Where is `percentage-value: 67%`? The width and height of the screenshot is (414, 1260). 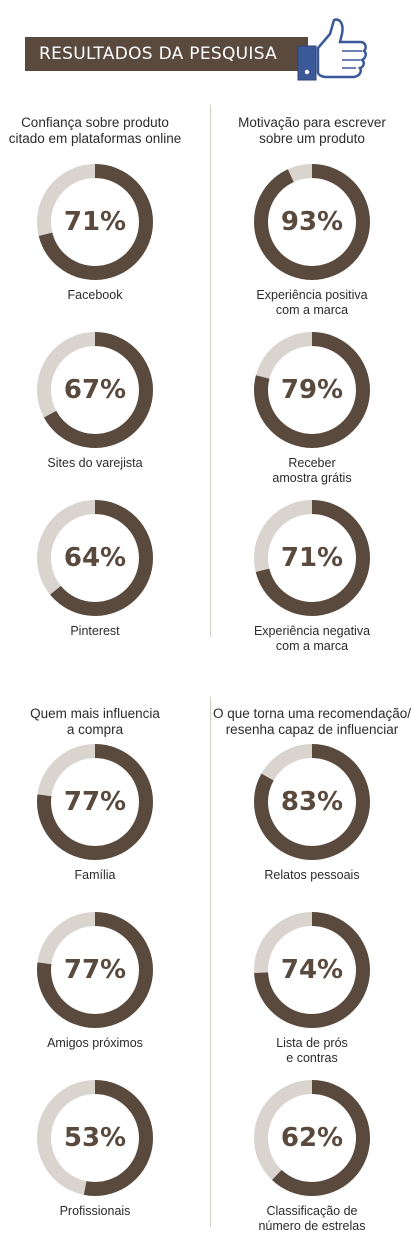 percentage-value: 67% is located at coordinates (95, 390).